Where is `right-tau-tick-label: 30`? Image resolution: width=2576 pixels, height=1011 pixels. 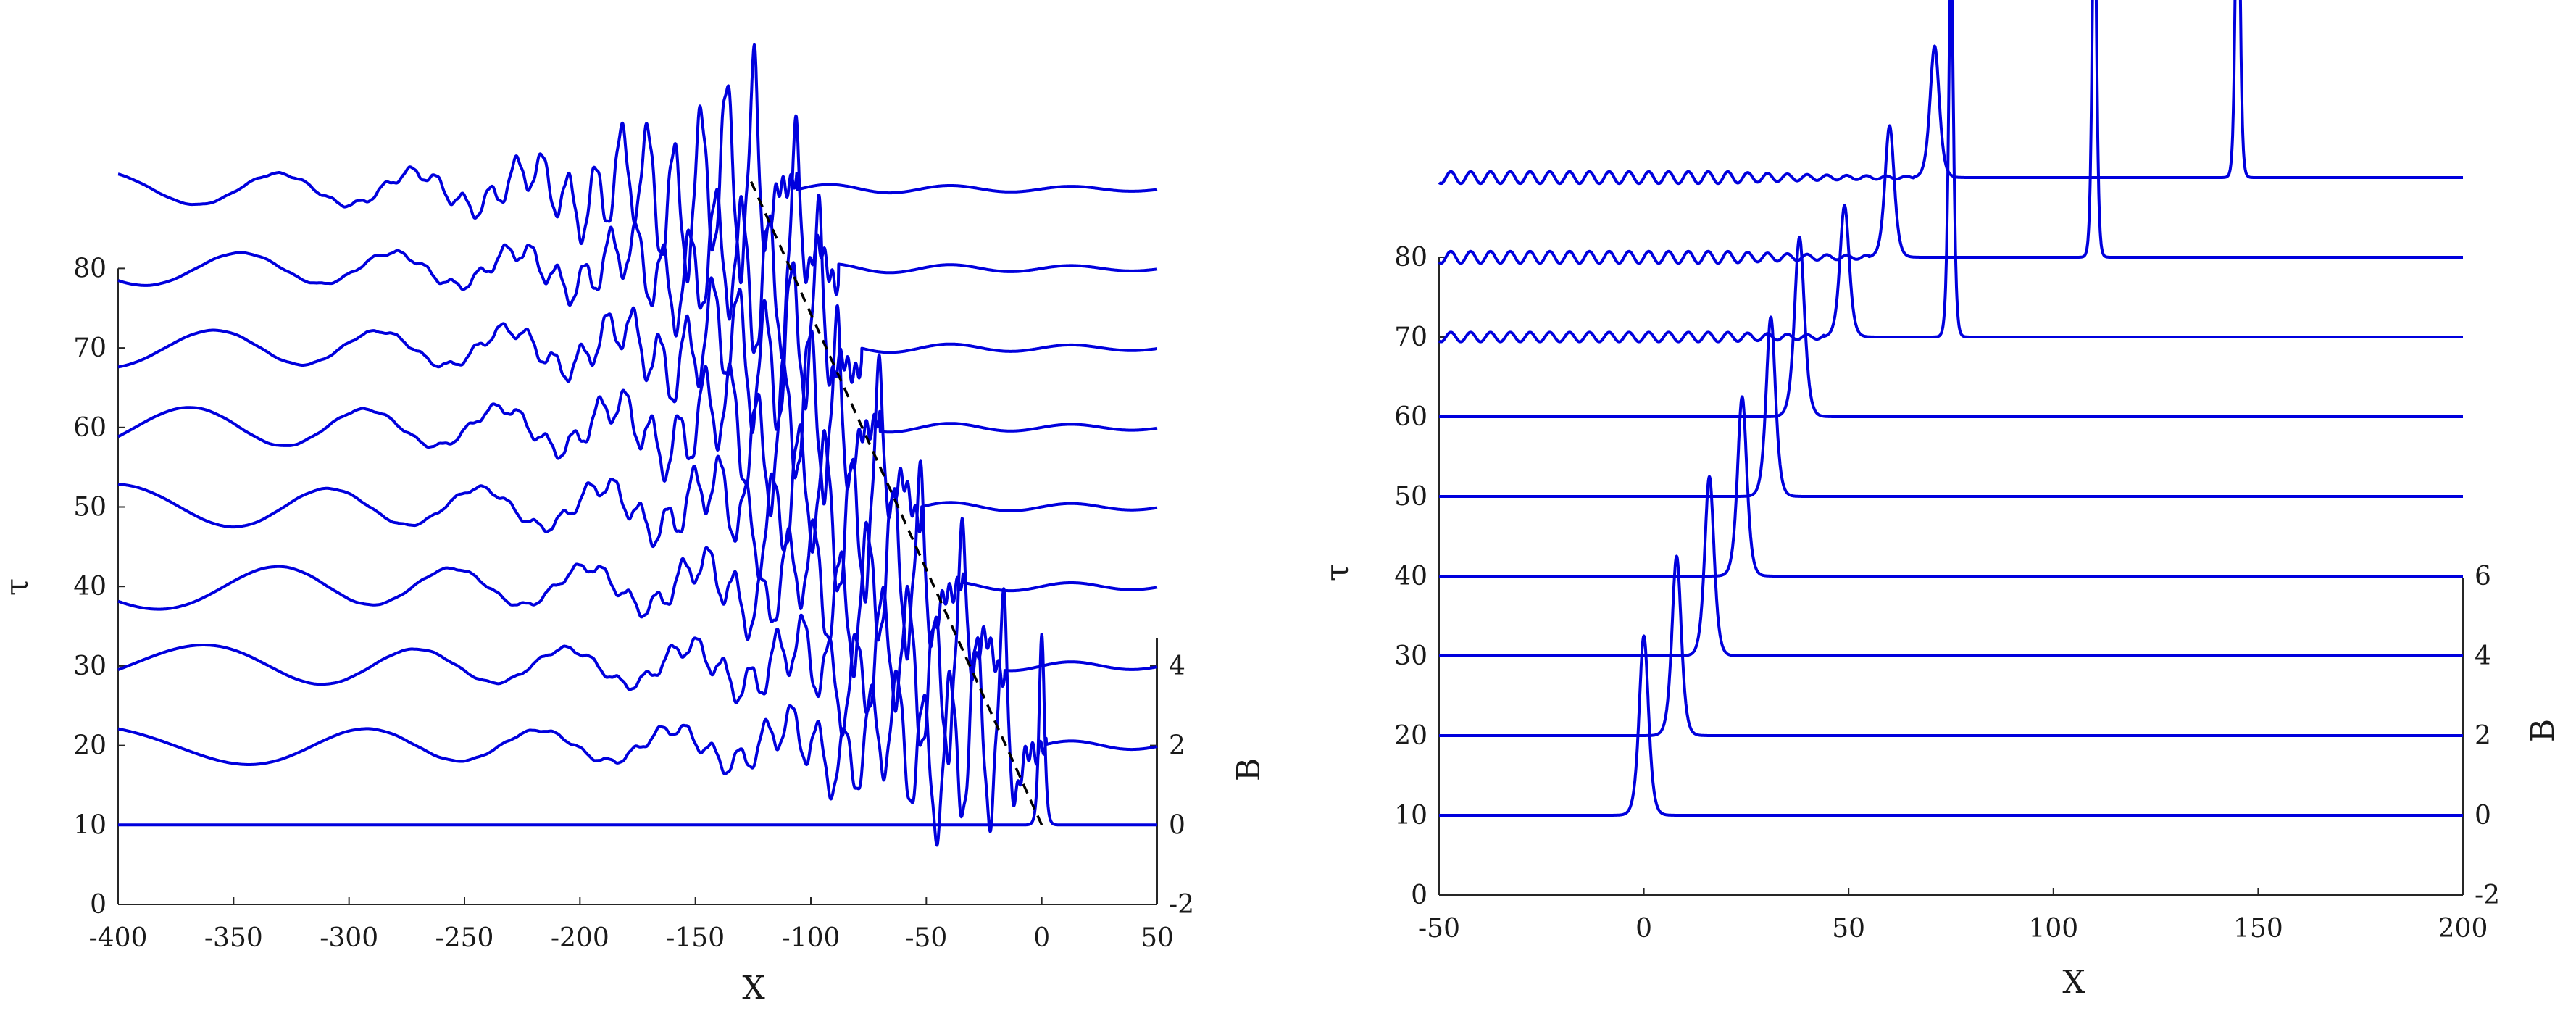 right-tau-tick-label: 30 is located at coordinates (1410, 656).